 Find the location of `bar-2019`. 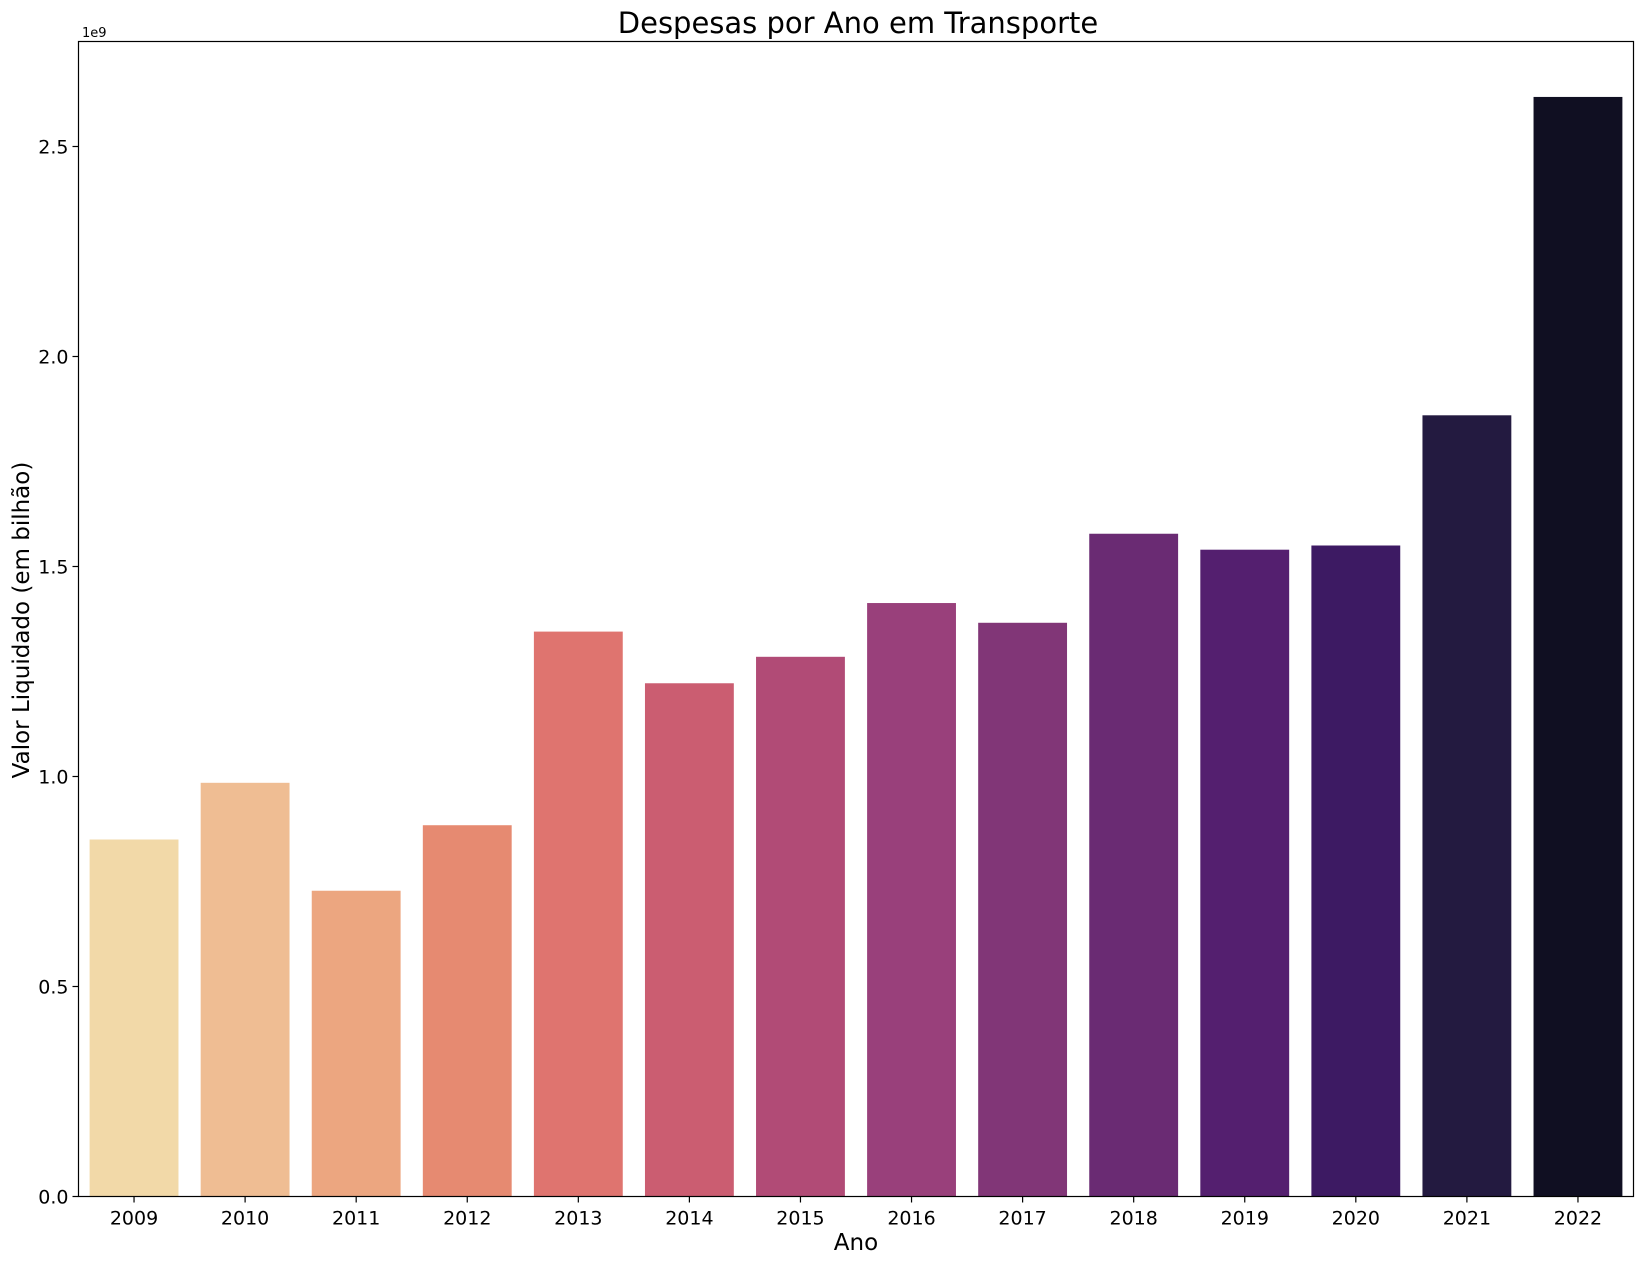

bar-2019 is located at coordinates (1245, 873).